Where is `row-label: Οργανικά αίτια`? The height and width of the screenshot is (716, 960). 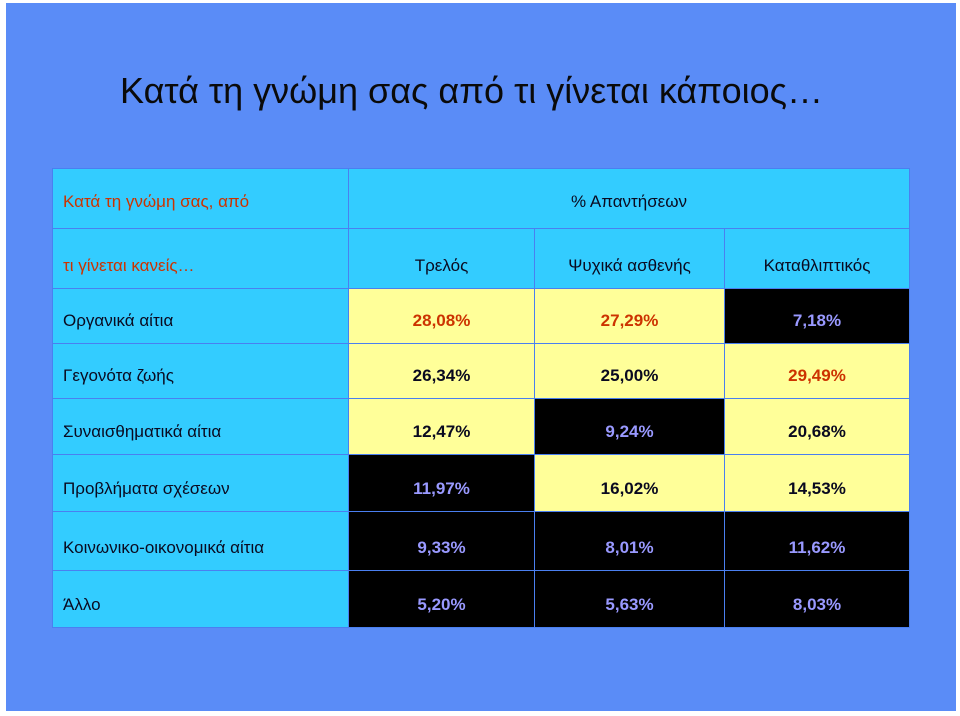
row-label: Οργανικά αίτια is located at coordinates (200, 316).